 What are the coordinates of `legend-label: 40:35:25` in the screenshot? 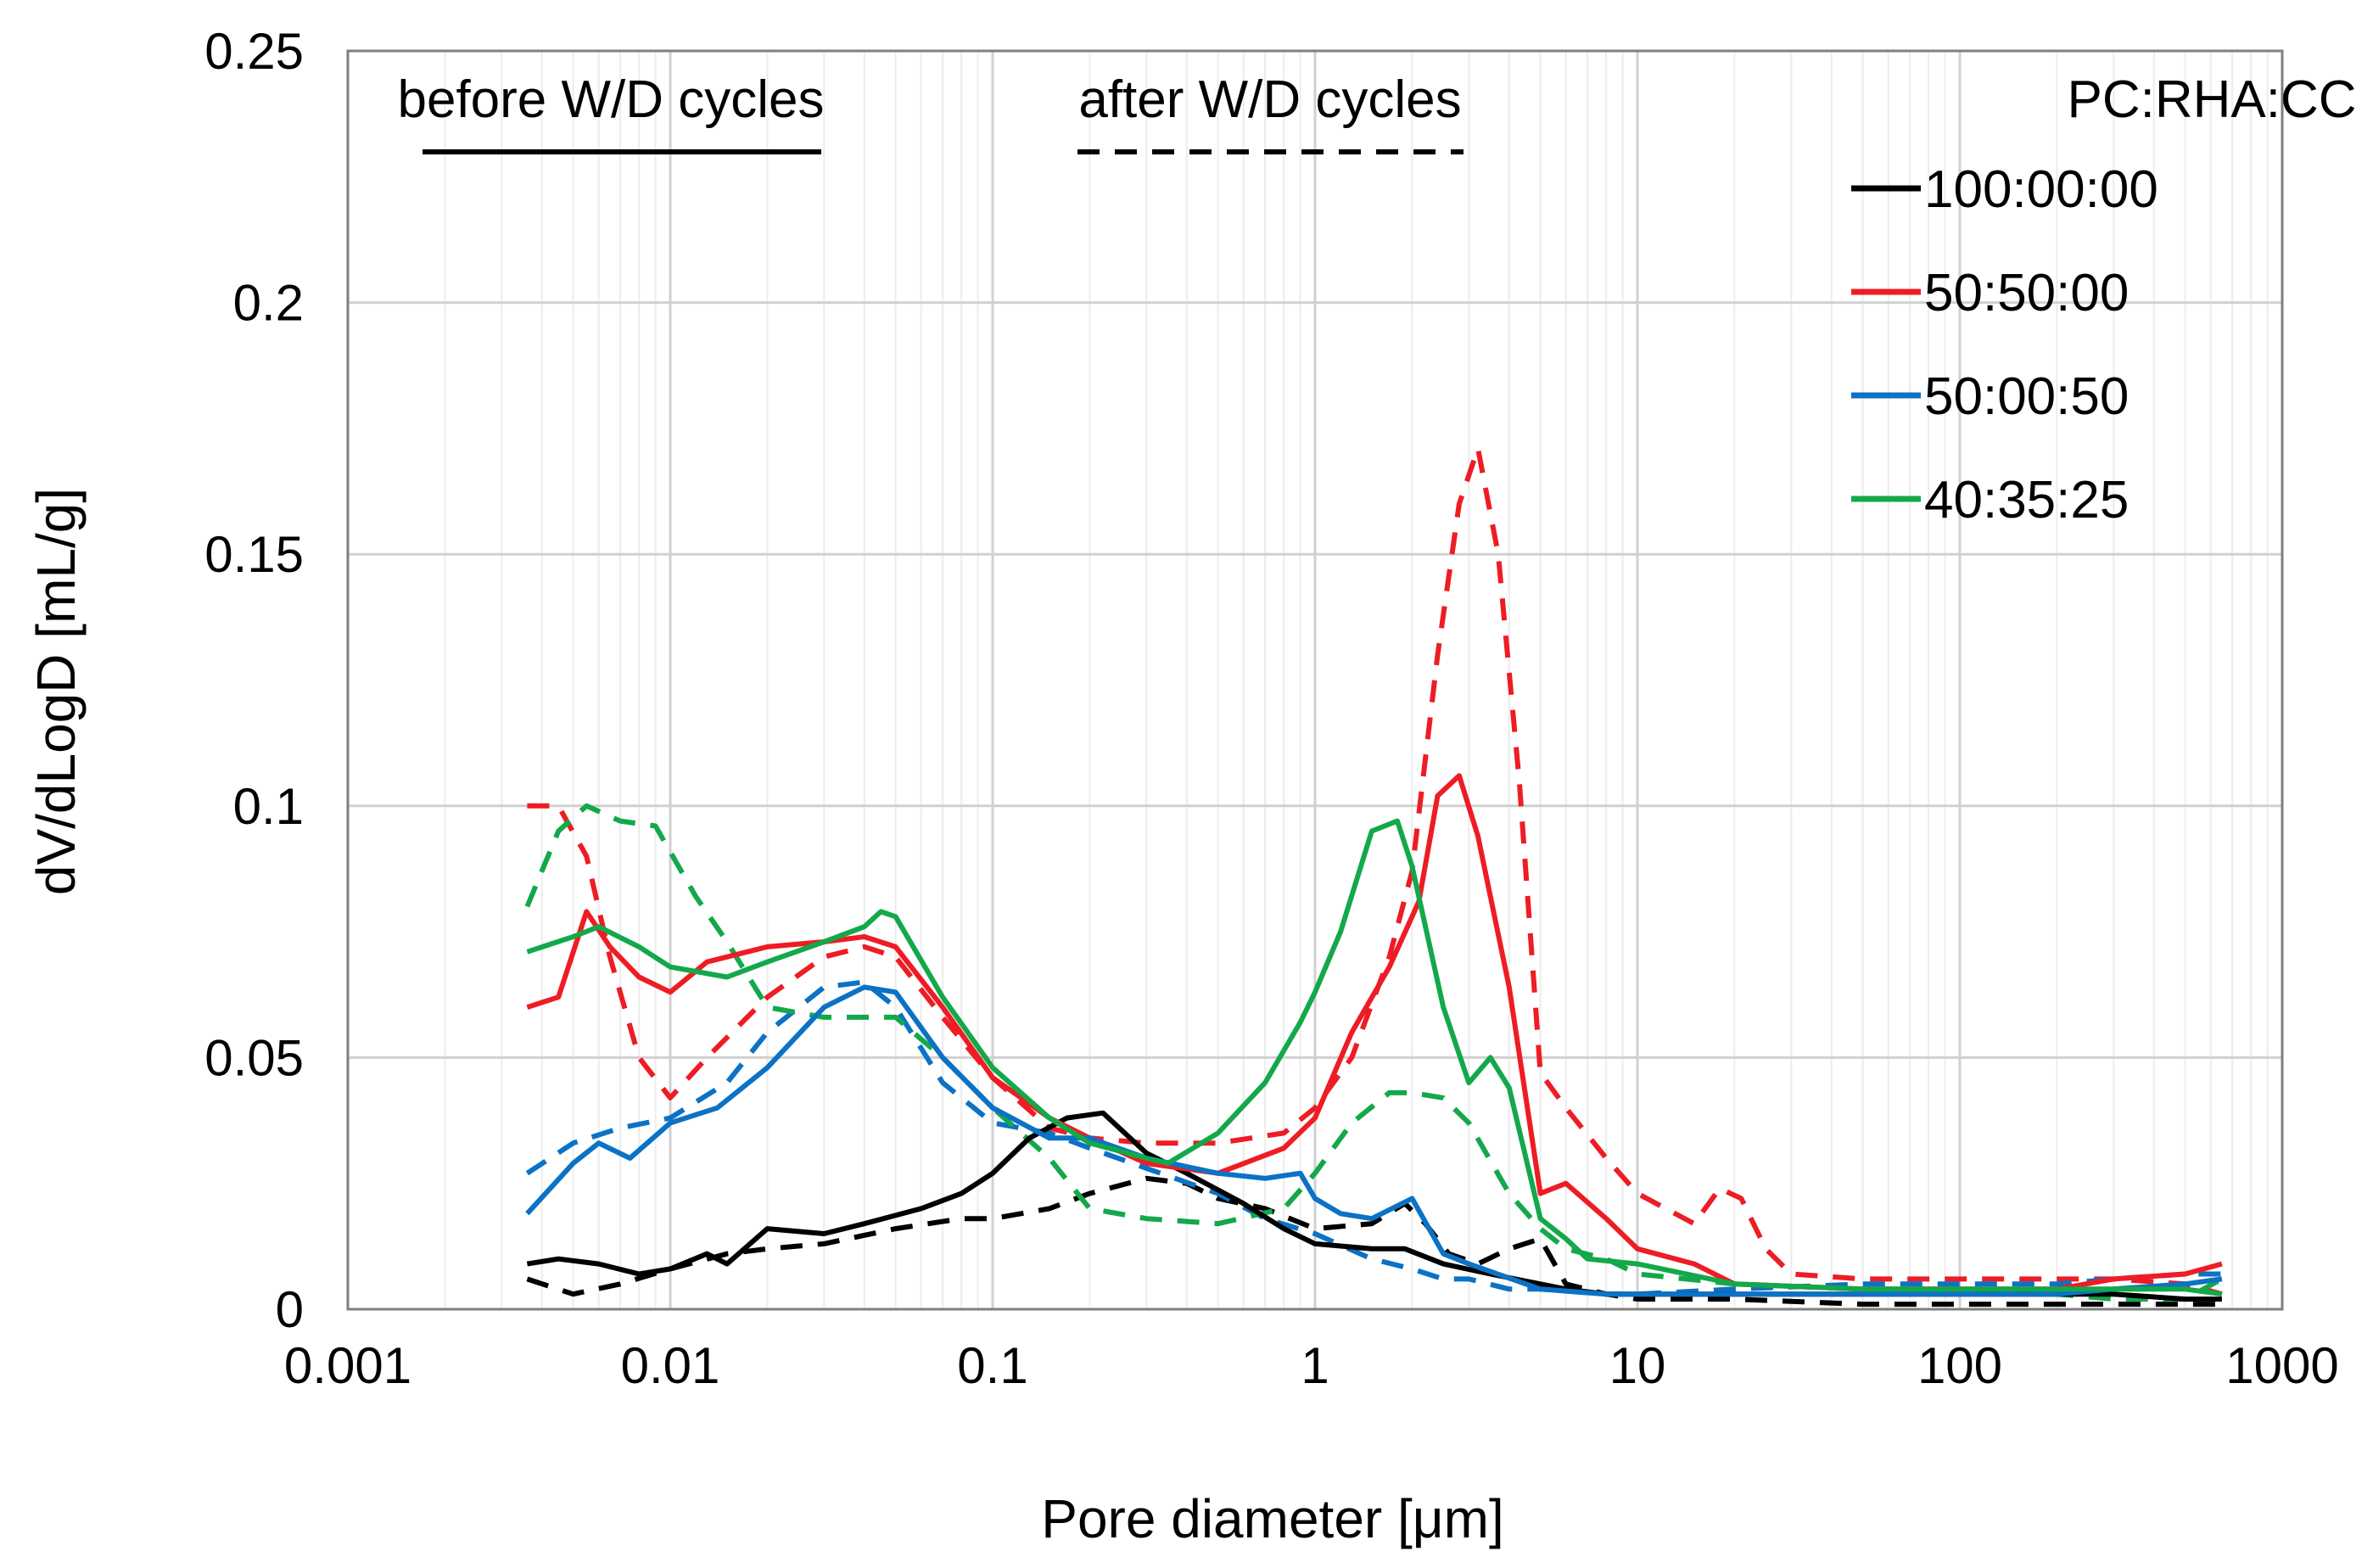 It's located at (2026, 500).